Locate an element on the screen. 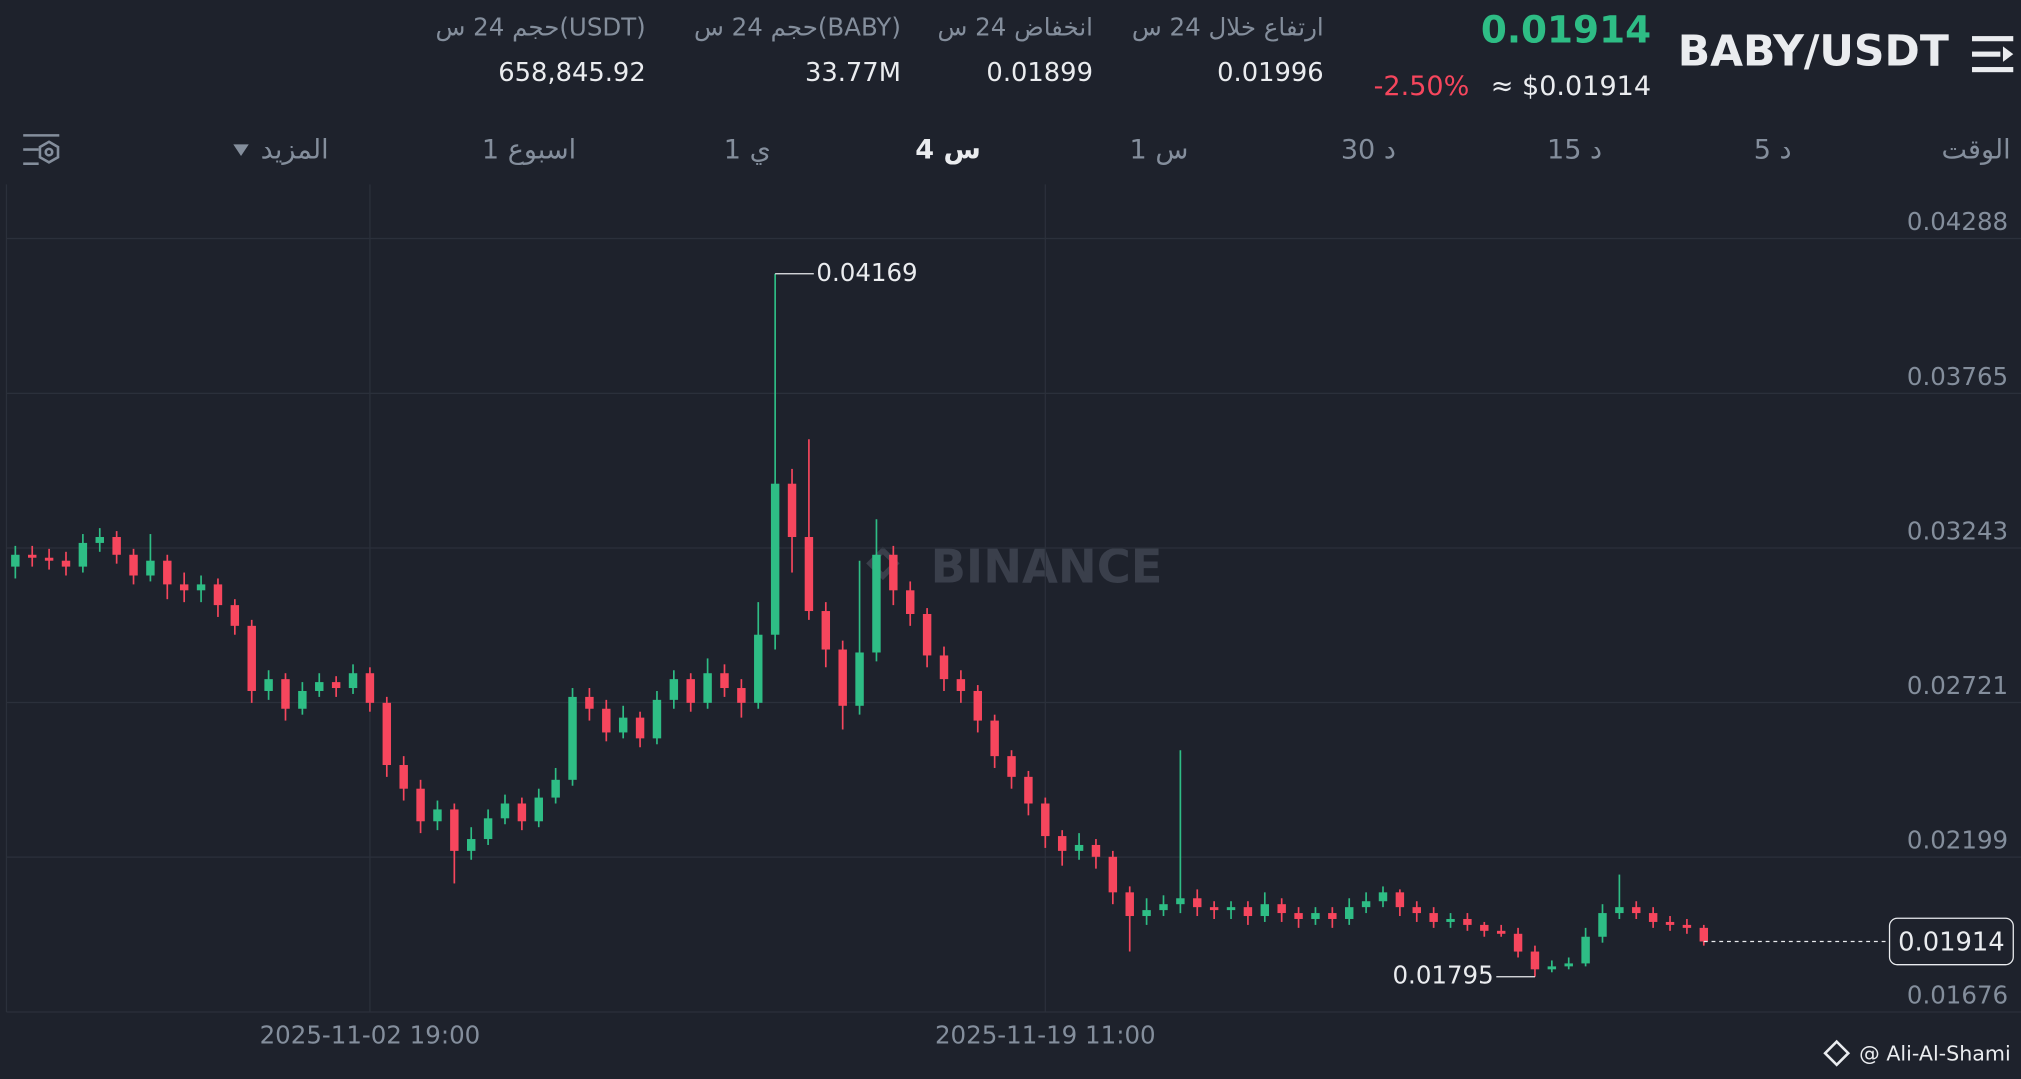 The width and height of the screenshot is (2021, 1079). stat-value: 658,845.92 is located at coordinates (572, 73).